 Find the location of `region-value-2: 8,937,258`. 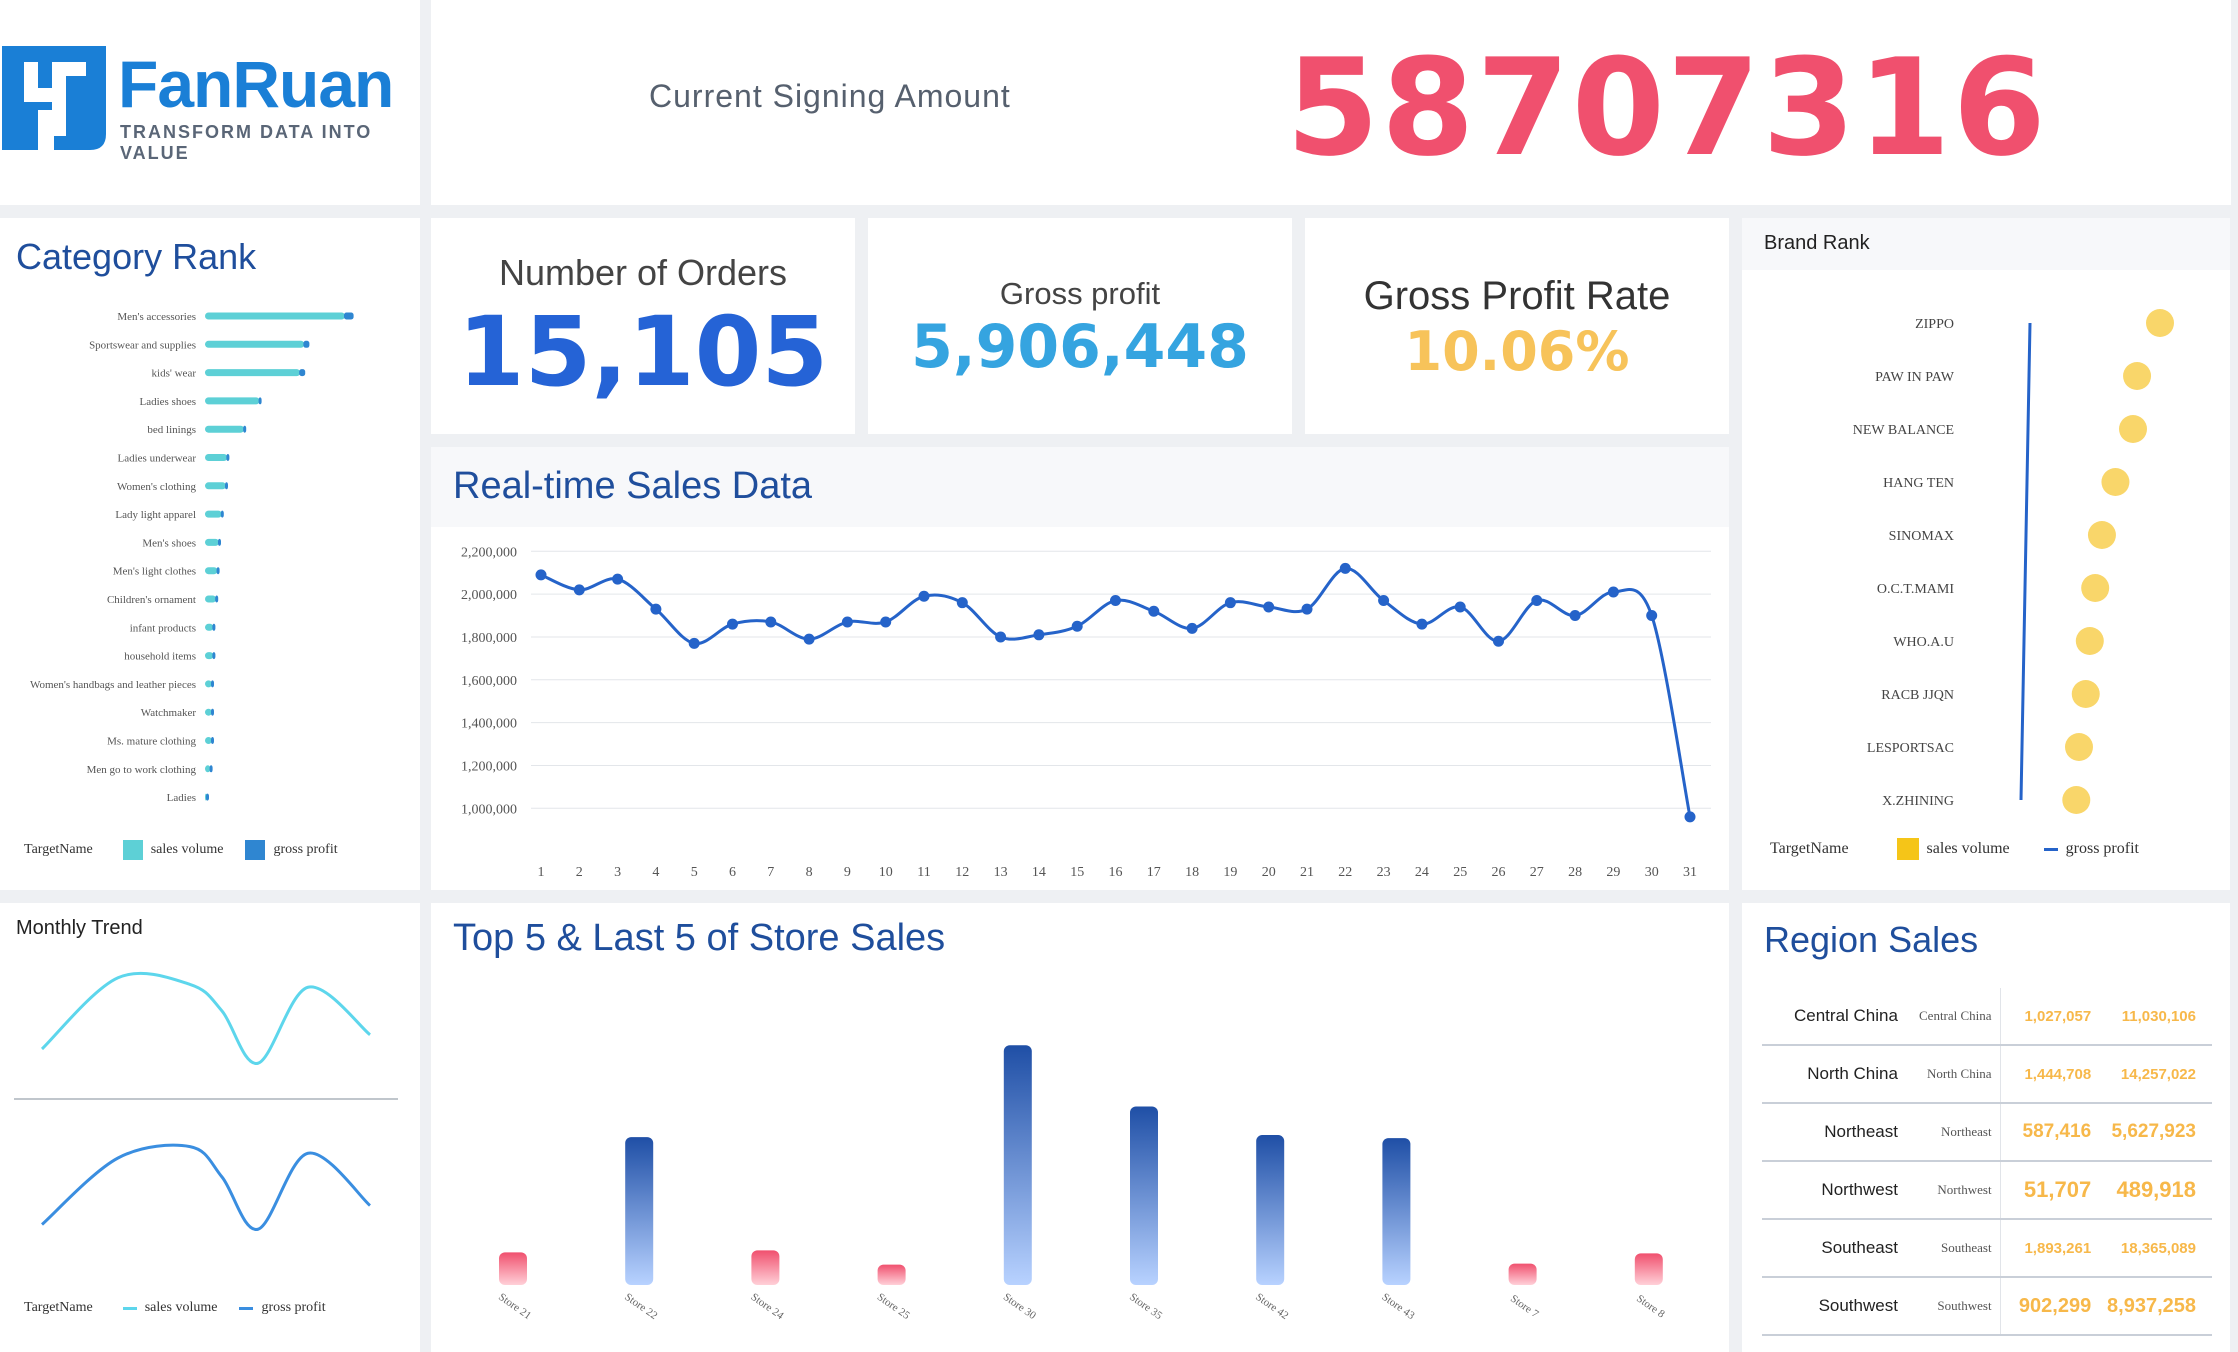

region-value-2: 8,937,258 is located at coordinates (2153, 1306).